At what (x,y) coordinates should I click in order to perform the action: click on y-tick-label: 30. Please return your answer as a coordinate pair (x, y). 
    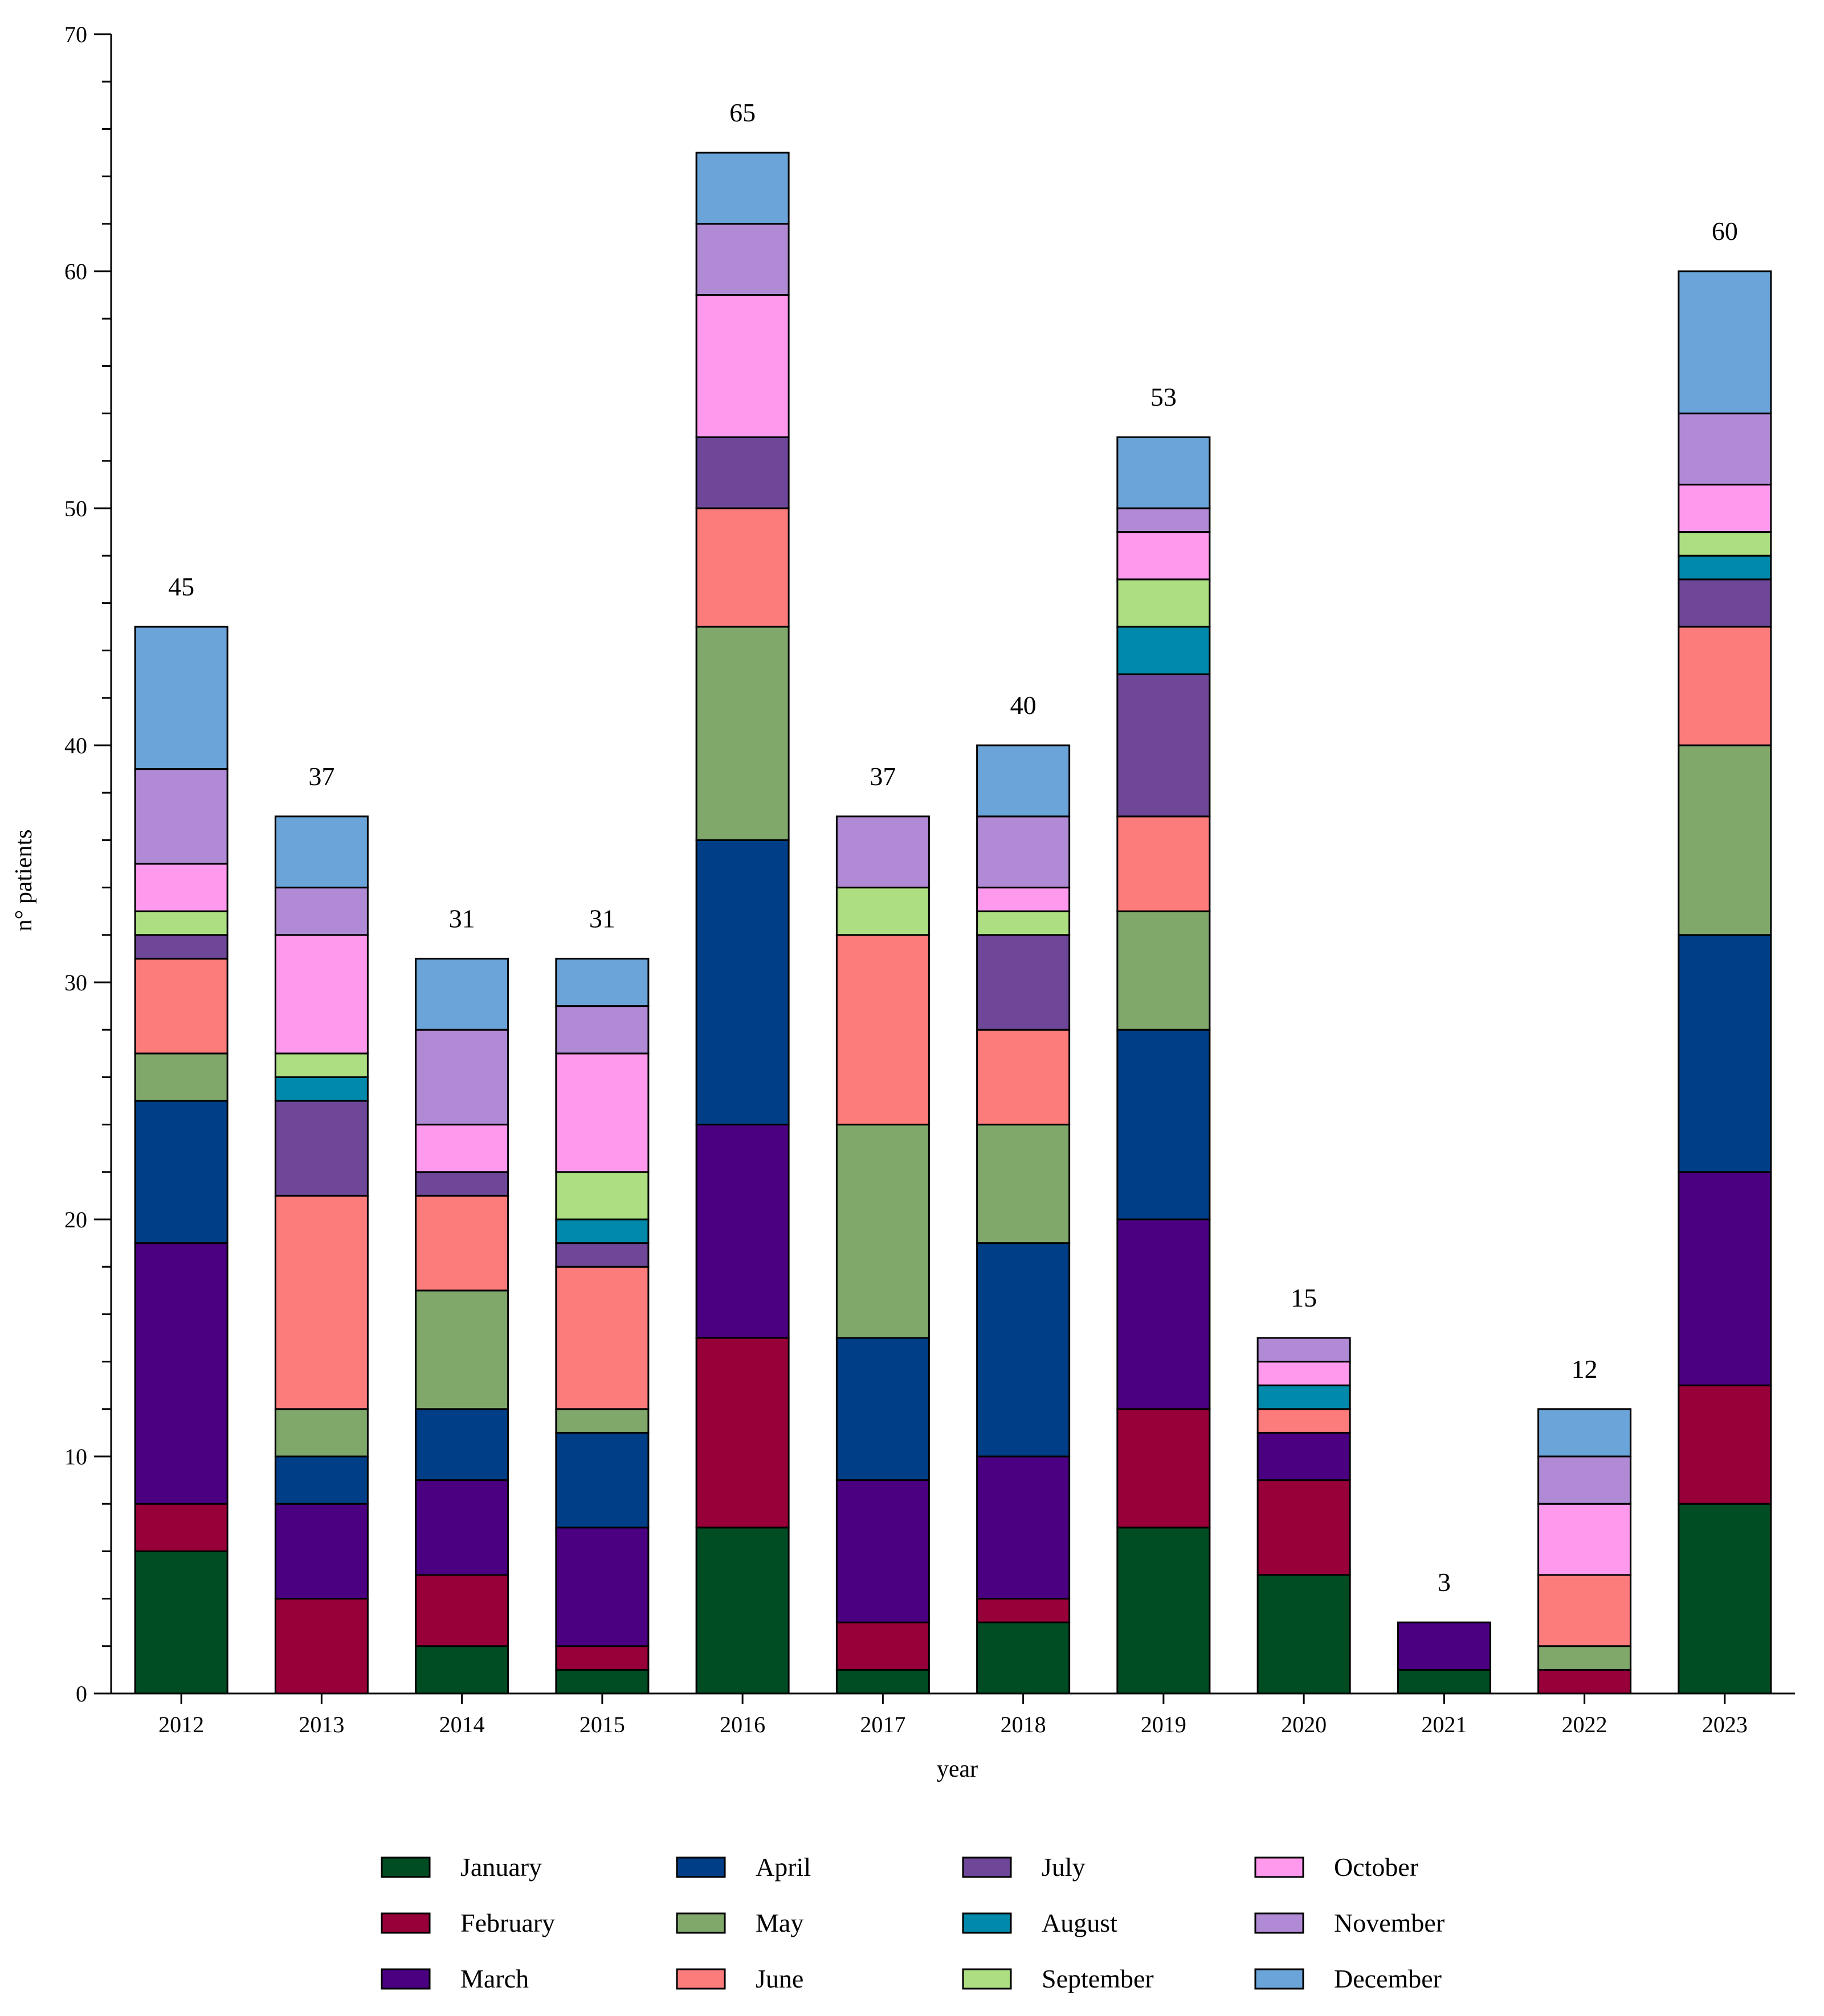
    Looking at the image, I should click on (76, 983).